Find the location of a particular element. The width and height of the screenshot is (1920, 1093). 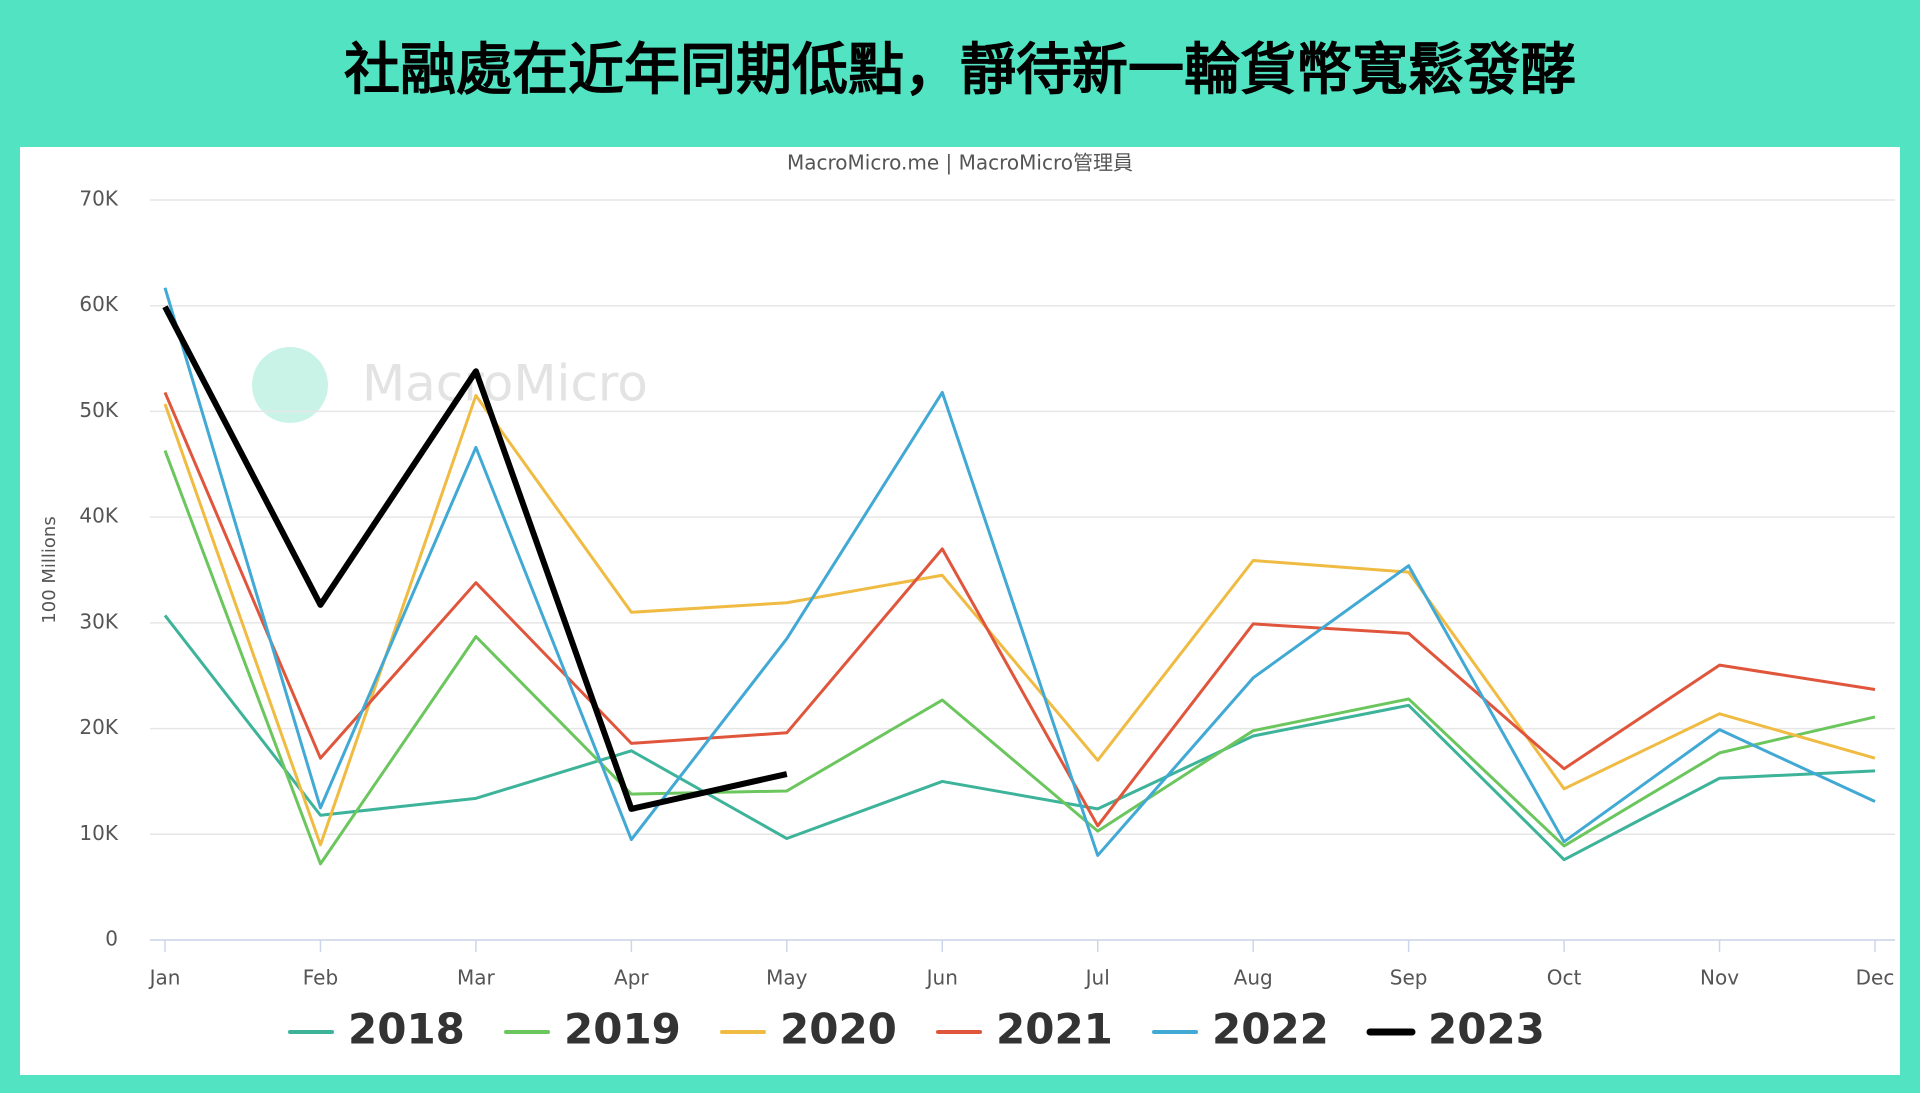

watermark: MacroMicro is located at coordinates (505, 384).